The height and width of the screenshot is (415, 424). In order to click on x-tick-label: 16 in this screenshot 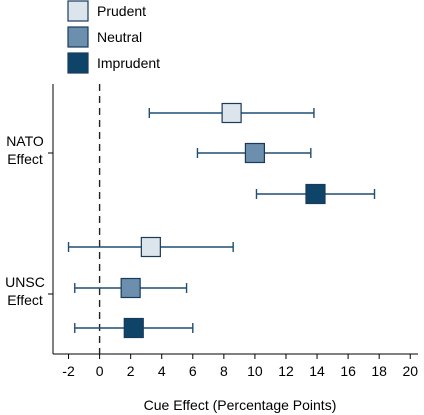, I will do `click(348, 371)`.